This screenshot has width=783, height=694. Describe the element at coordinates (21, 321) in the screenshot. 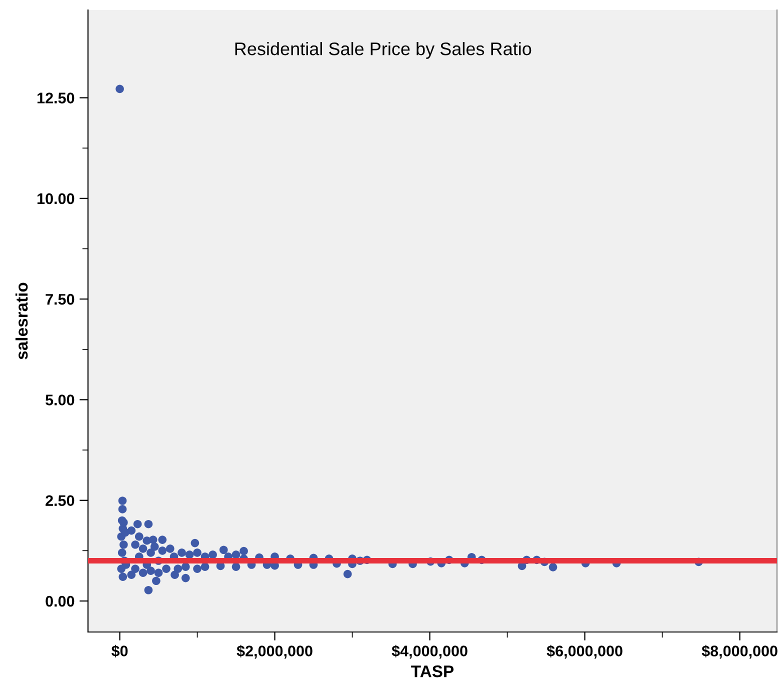

I see `y-axis-title: salesratio` at that location.